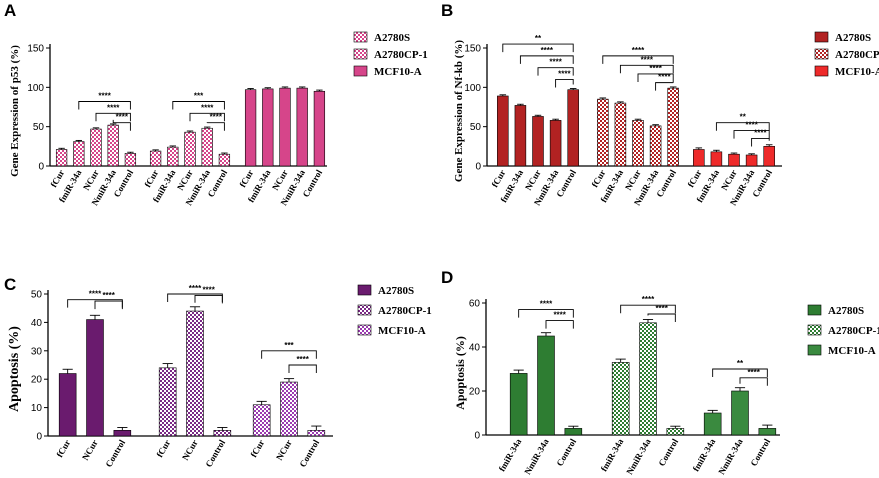 The width and height of the screenshot is (879, 478). What do you see at coordinates (760, 452) in the screenshot?
I see `x-tick-label: Control` at bounding box center [760, 452].